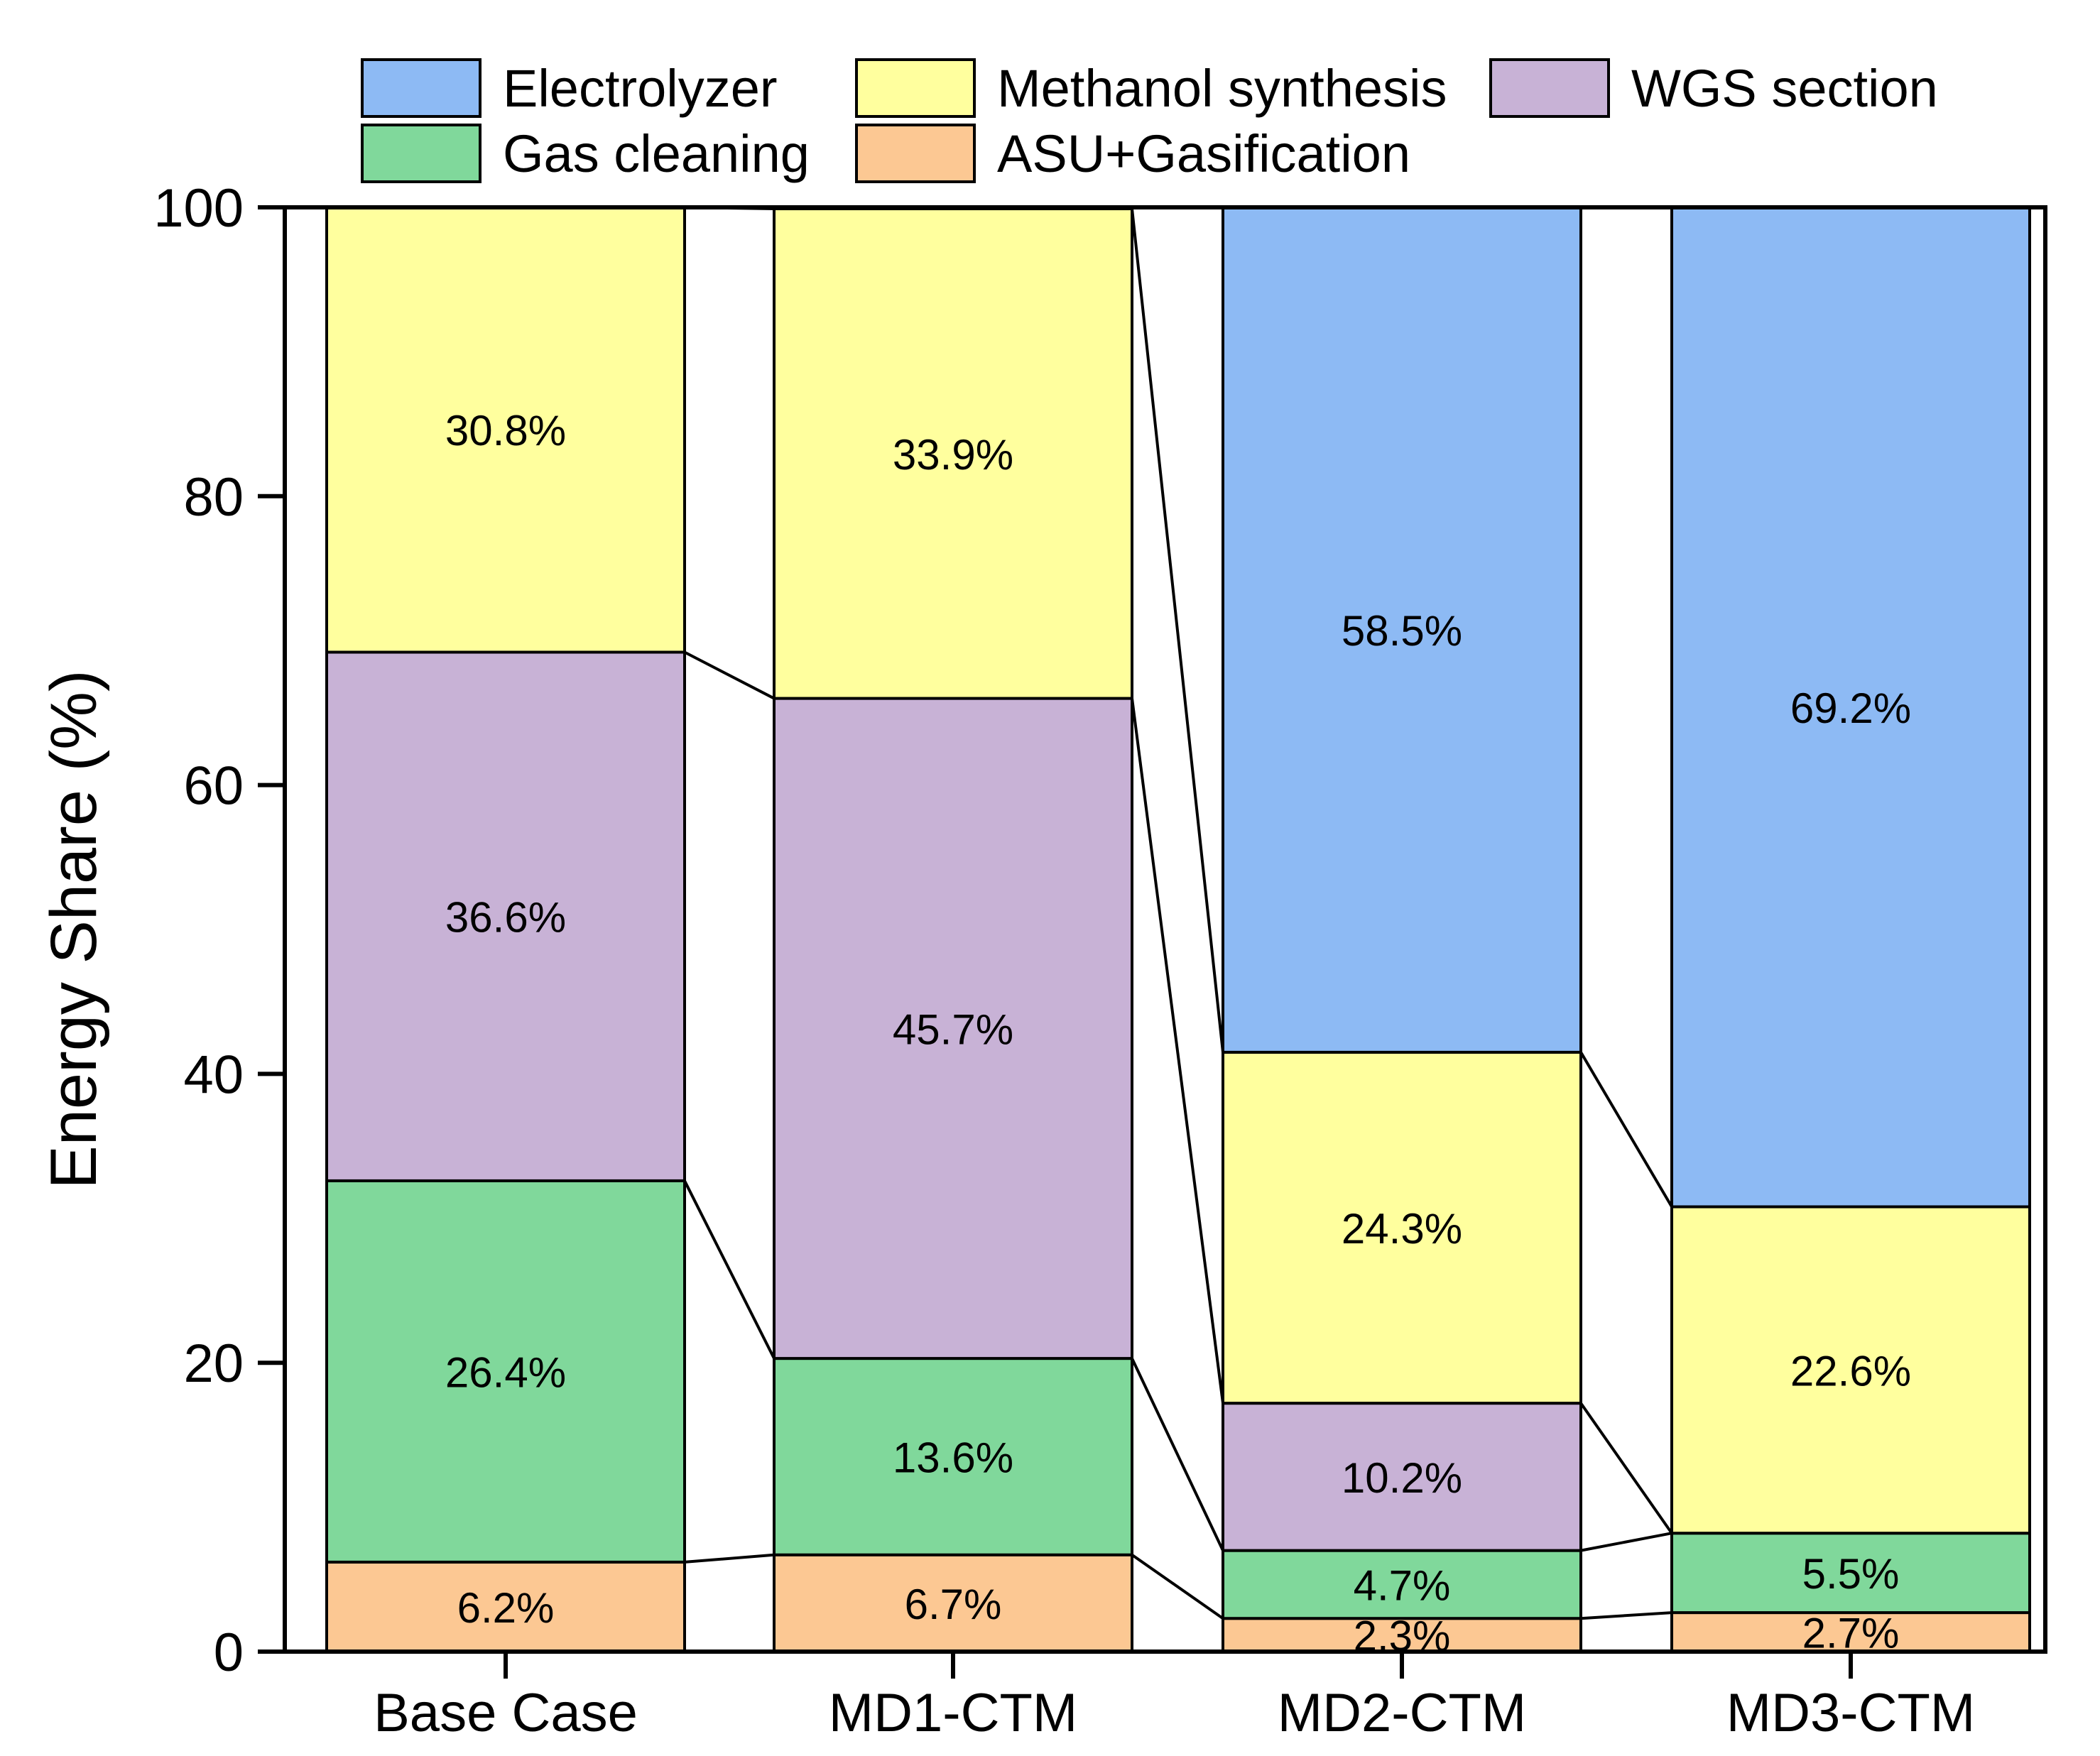 This screenshot has height=1756, width=2100. What do you see at coordinates (1203, 153) in the screenshot?
I see `legend-label: ASU+Gasification` at bounding box center [1203, 153].